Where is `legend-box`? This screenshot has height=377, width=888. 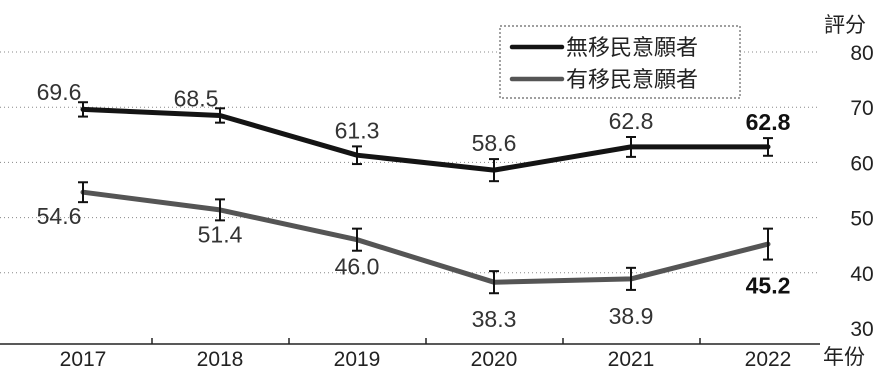
legend-box is located at coordinates (620, 62).